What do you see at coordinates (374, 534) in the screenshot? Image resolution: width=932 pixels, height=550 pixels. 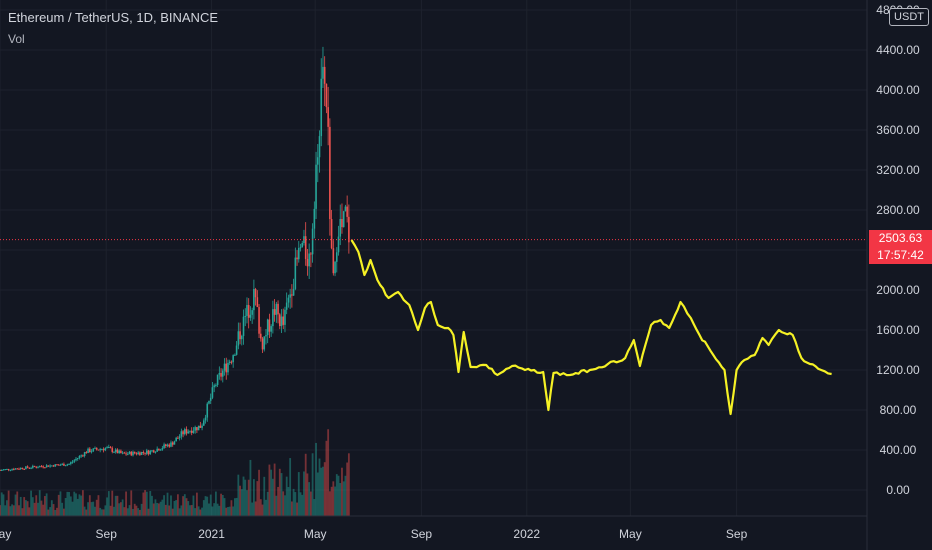 I see `time-axis: May Sep 2021 May Sep 2022 May Sep` at bounding box center [374, 534].